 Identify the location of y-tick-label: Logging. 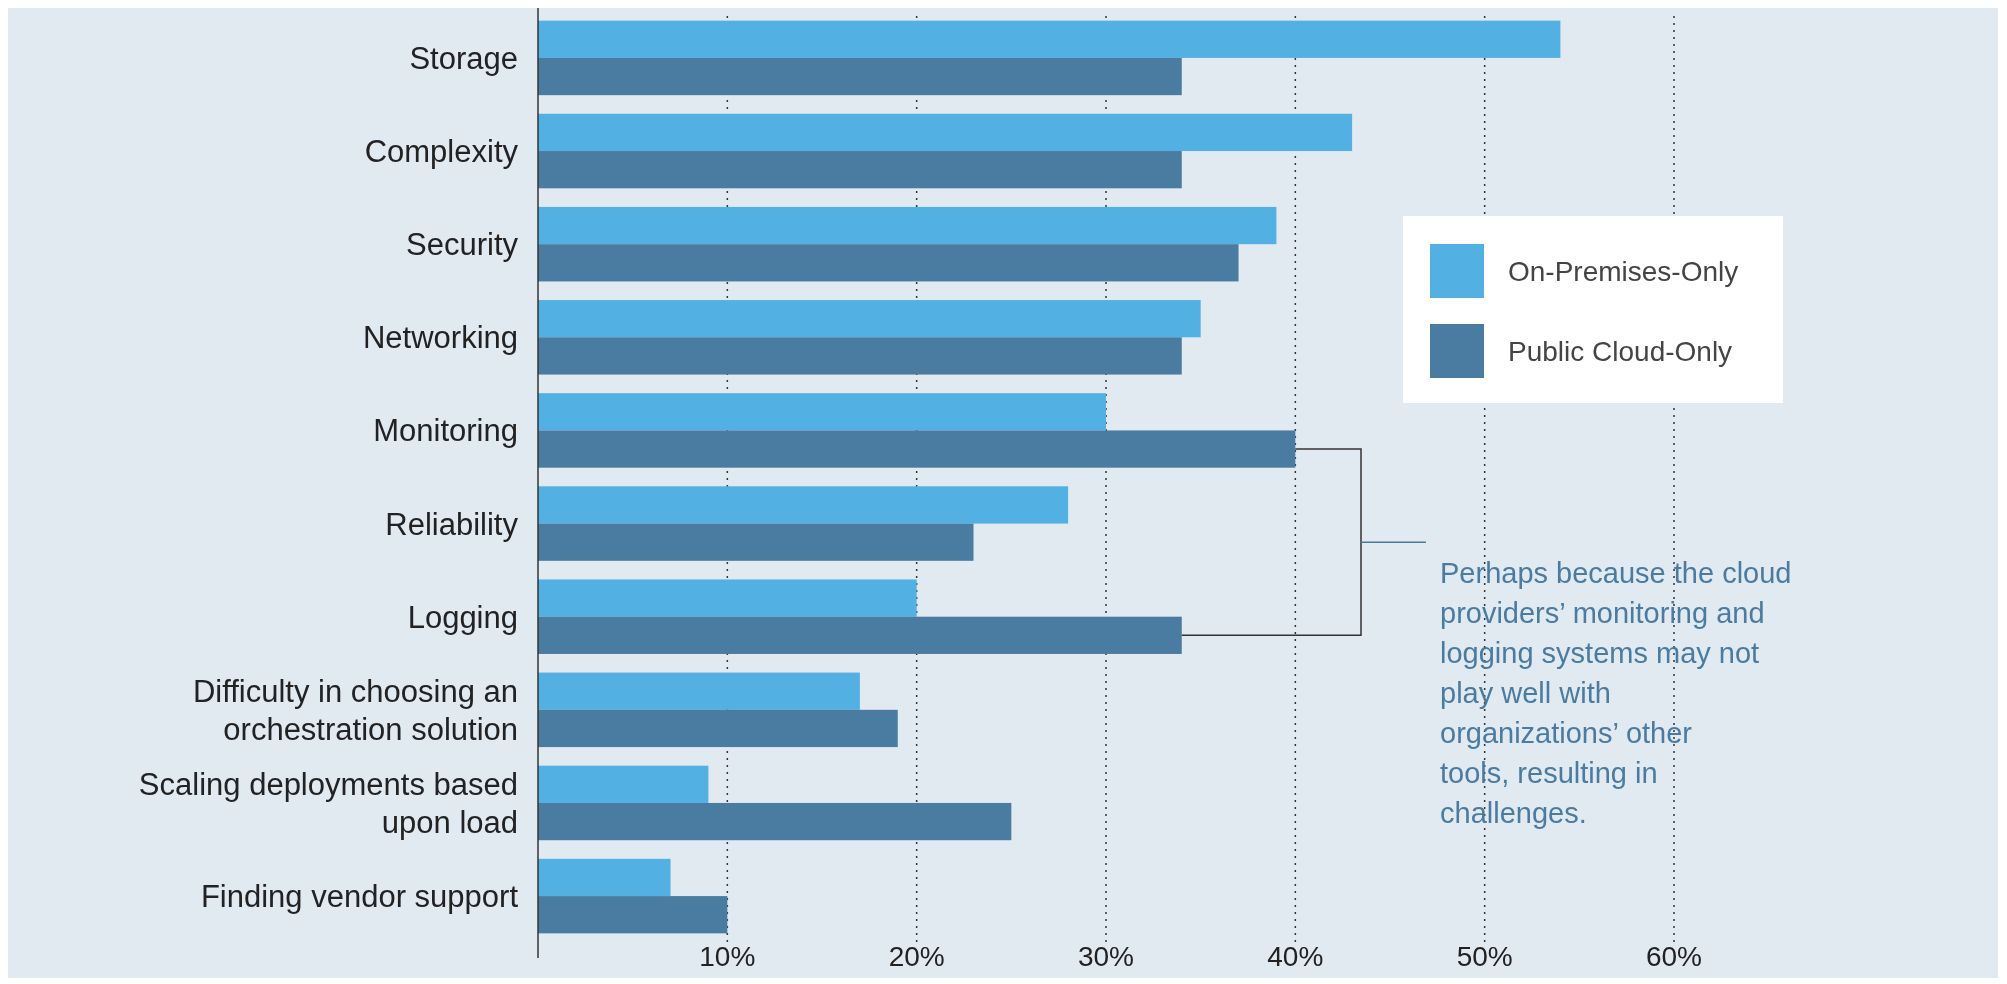
(462, 617).